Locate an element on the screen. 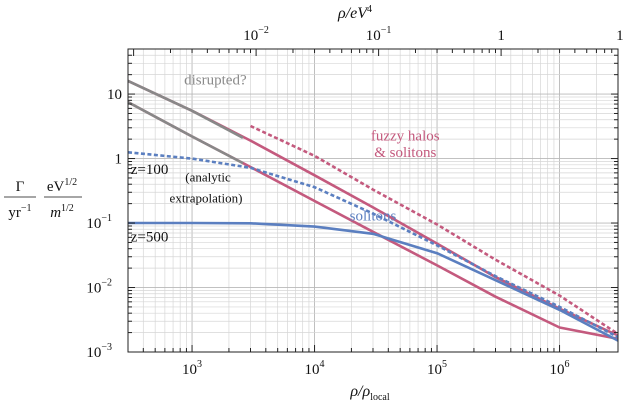  y-axis-label: Γ yr−1 eV1/2 m1/2 is located at coordinates (43, 199).